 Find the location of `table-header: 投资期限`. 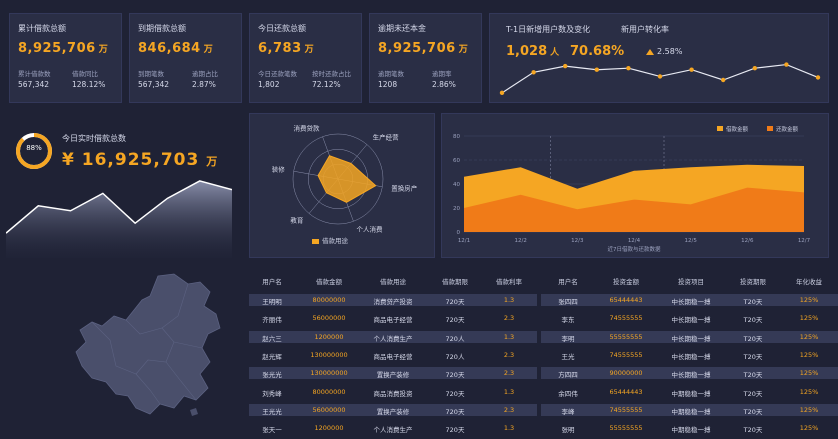

table-header: 投资期限 is located at coordinates (753, 282).